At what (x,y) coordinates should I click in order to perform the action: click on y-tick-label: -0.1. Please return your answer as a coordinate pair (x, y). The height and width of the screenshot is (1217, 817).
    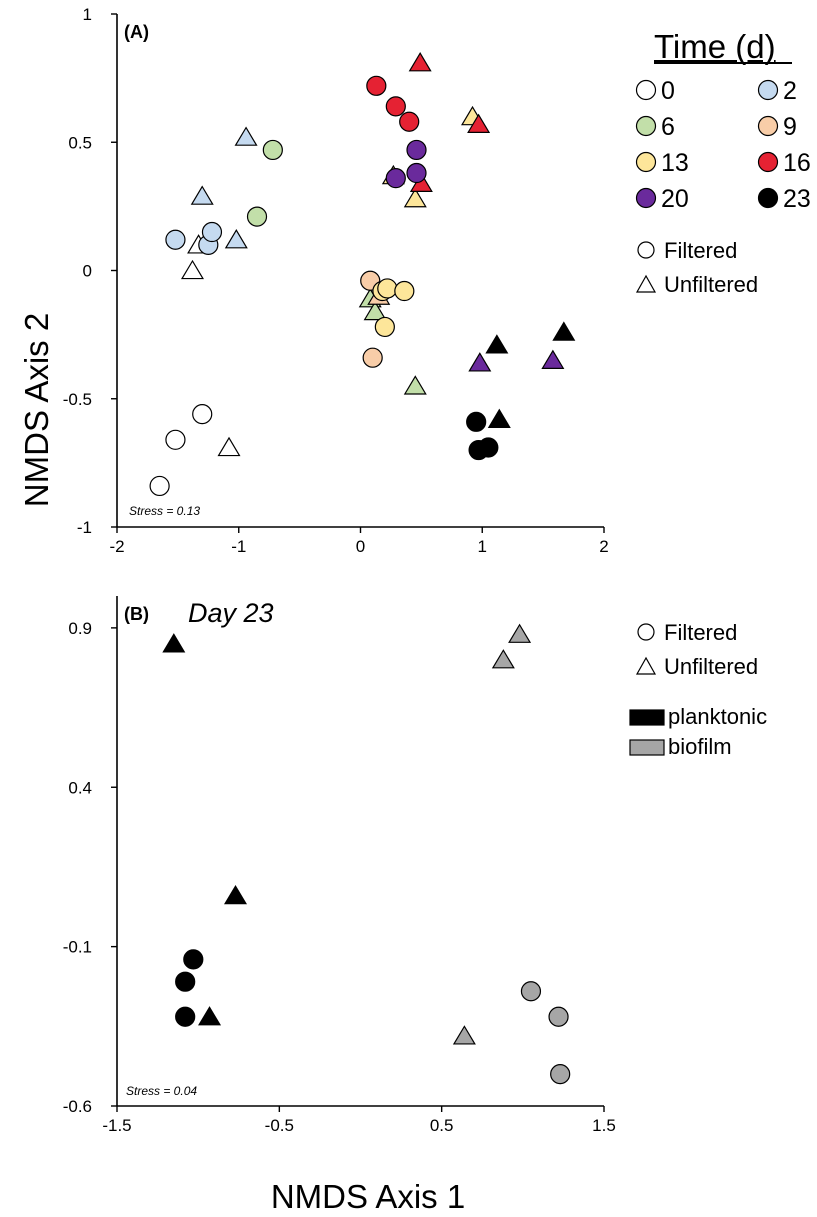
    Looking at the image, I should click on (77, 947).